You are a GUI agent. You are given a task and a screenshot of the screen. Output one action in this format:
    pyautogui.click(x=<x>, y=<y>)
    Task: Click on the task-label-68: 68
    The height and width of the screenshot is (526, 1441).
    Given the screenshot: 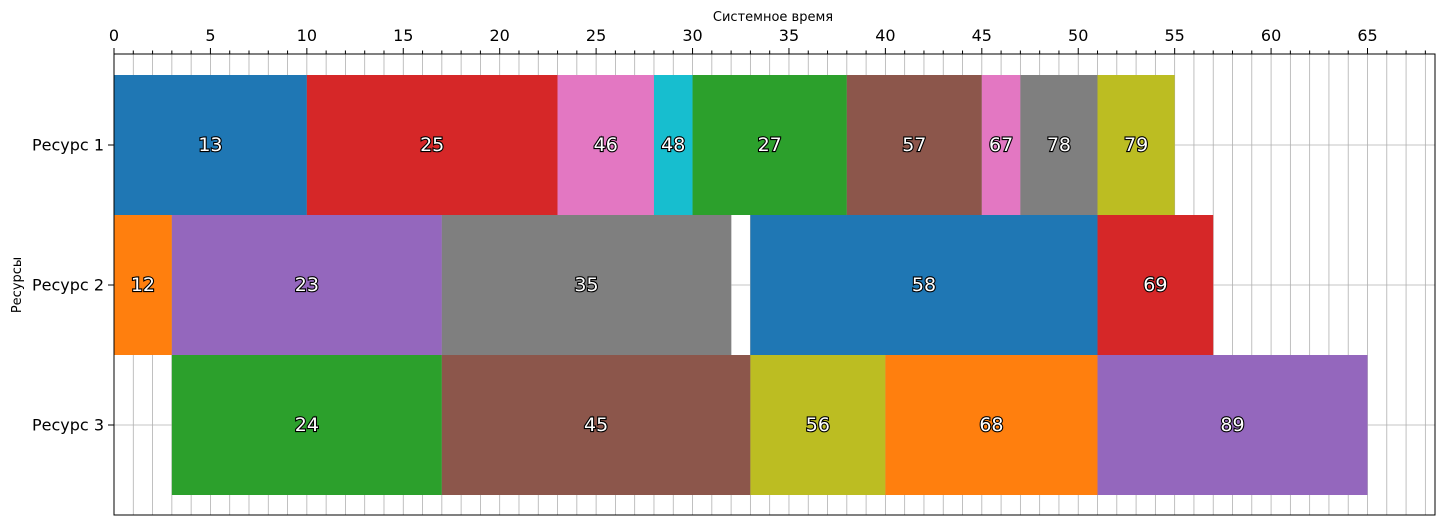 What is the action you would take?
    pyautogui.click(x=991, y=425)
    